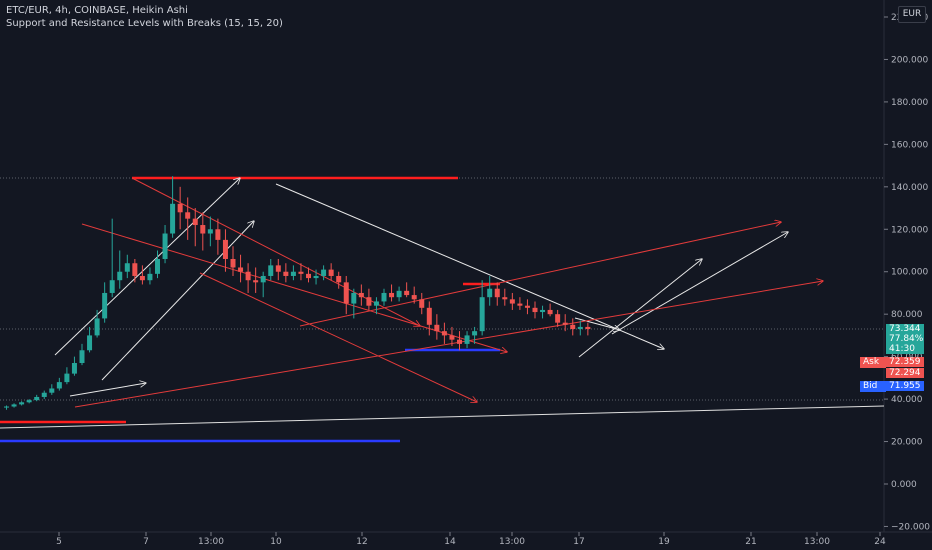 This screenshot has width=932, height=550. Describe the element at coordinates (912, 14) in the screenshot. I see `currency-button: EUR` at that location.